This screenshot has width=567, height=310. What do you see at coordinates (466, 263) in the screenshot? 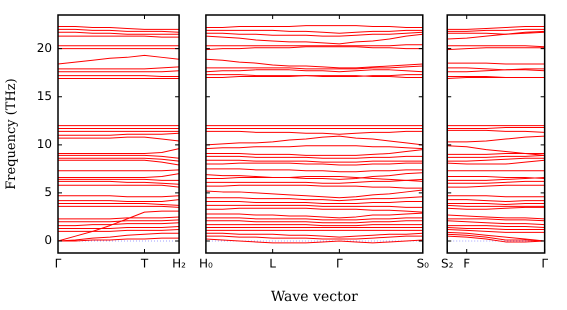
I see `x-tick-label: F` at bounding box center [466, 263].